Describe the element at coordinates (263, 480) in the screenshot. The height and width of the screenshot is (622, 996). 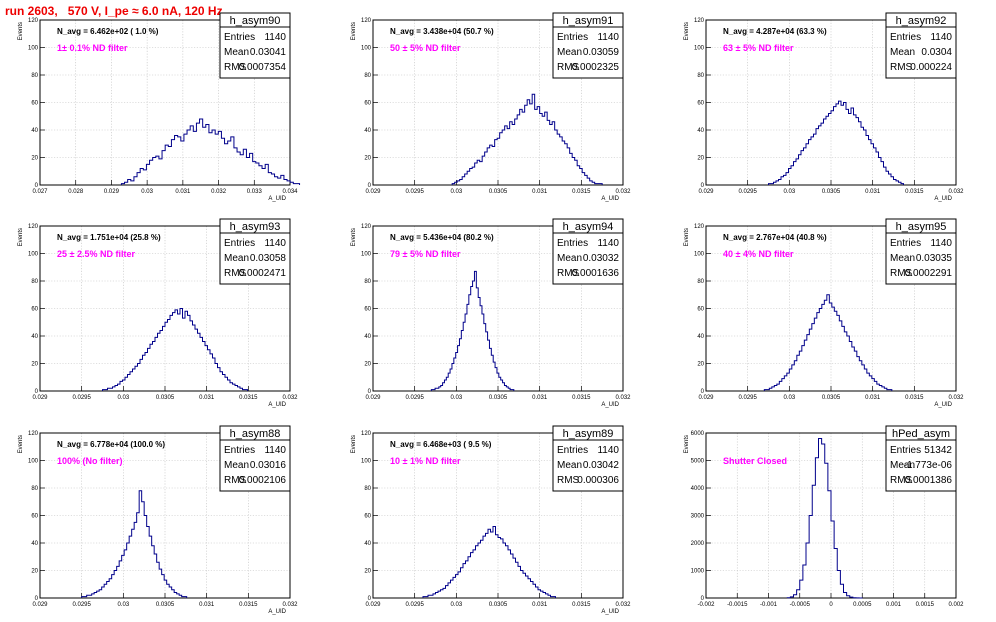
I see `stats-rms-value: 0.0002106` at that location.